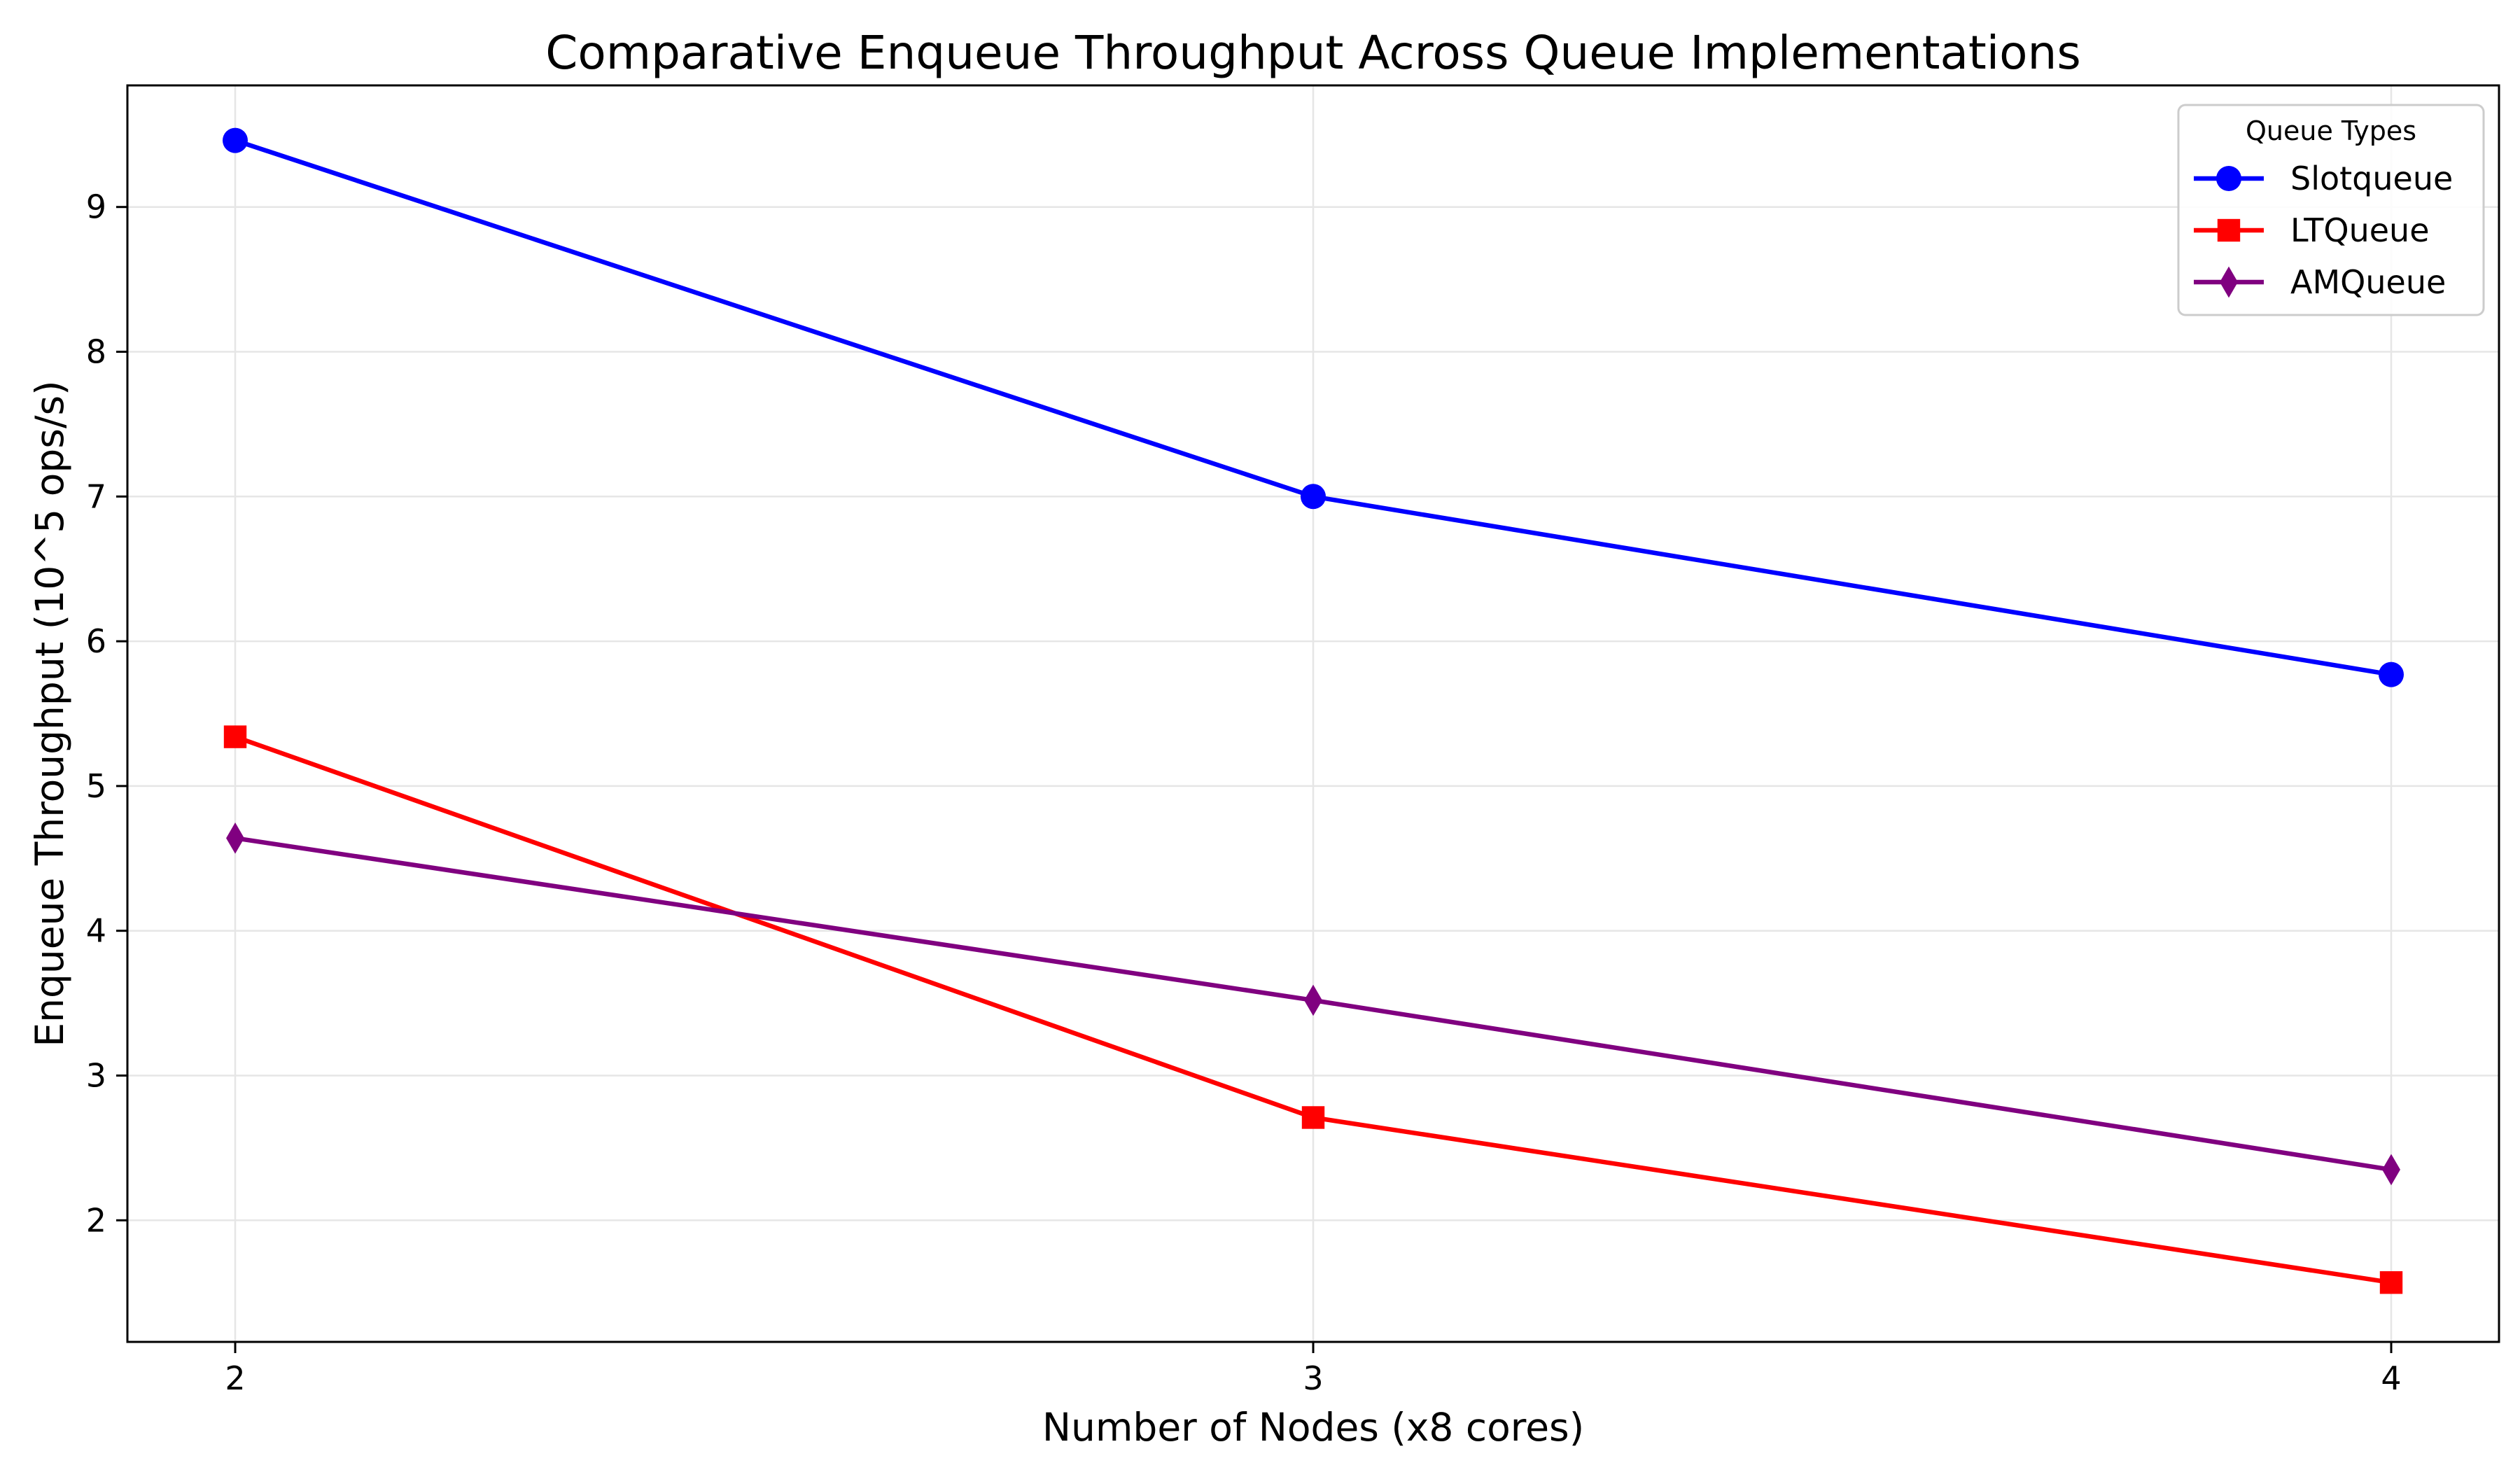  I want to click on legend-title: Queue Types, so click(2331, 130).